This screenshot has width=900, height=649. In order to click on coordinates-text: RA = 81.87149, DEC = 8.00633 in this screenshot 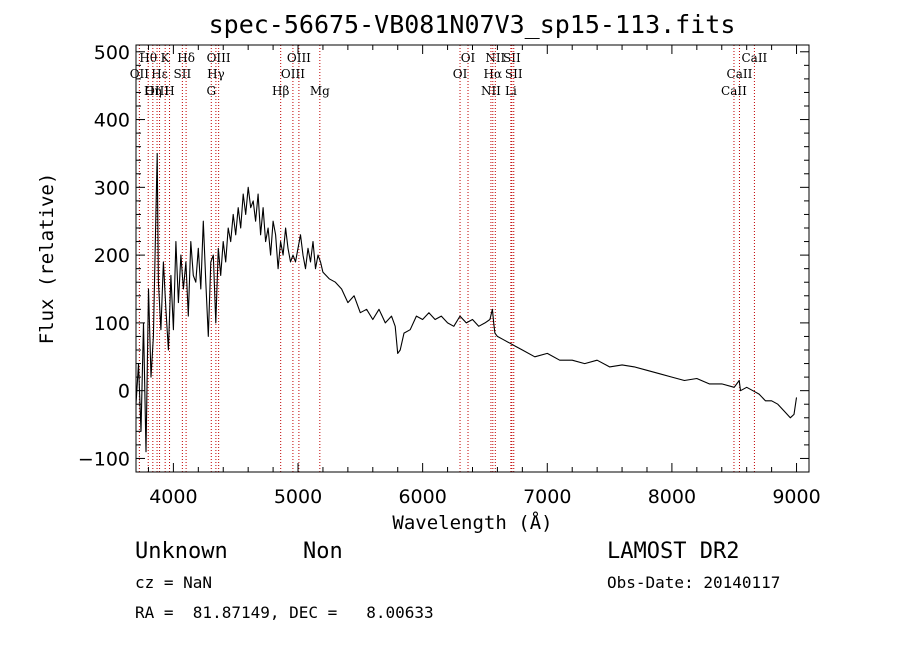, I will do `click(284, 612)`.